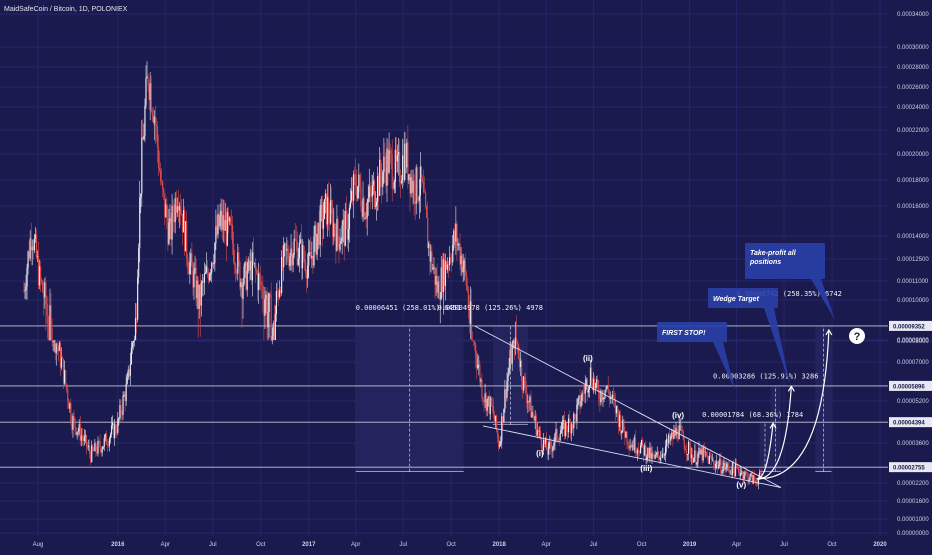  Describe the element at coordinates (910, 467) in the screenshot. I see `level-tag` at that location.